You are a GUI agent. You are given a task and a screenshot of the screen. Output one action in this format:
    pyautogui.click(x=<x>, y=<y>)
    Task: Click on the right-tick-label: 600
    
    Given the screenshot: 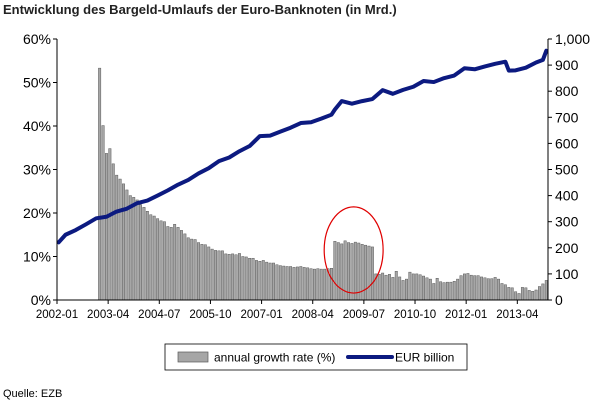 What is the action you would take?
    pyautogui.click(x=567, y=143)
    